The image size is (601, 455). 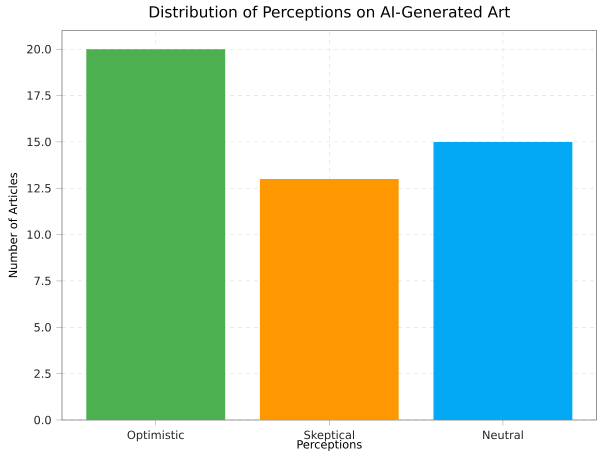 What do you see at coordinates (156, 436) in the screenshot?
I see `x-tick-label: Optimistic` at bounding box center [156, 436].